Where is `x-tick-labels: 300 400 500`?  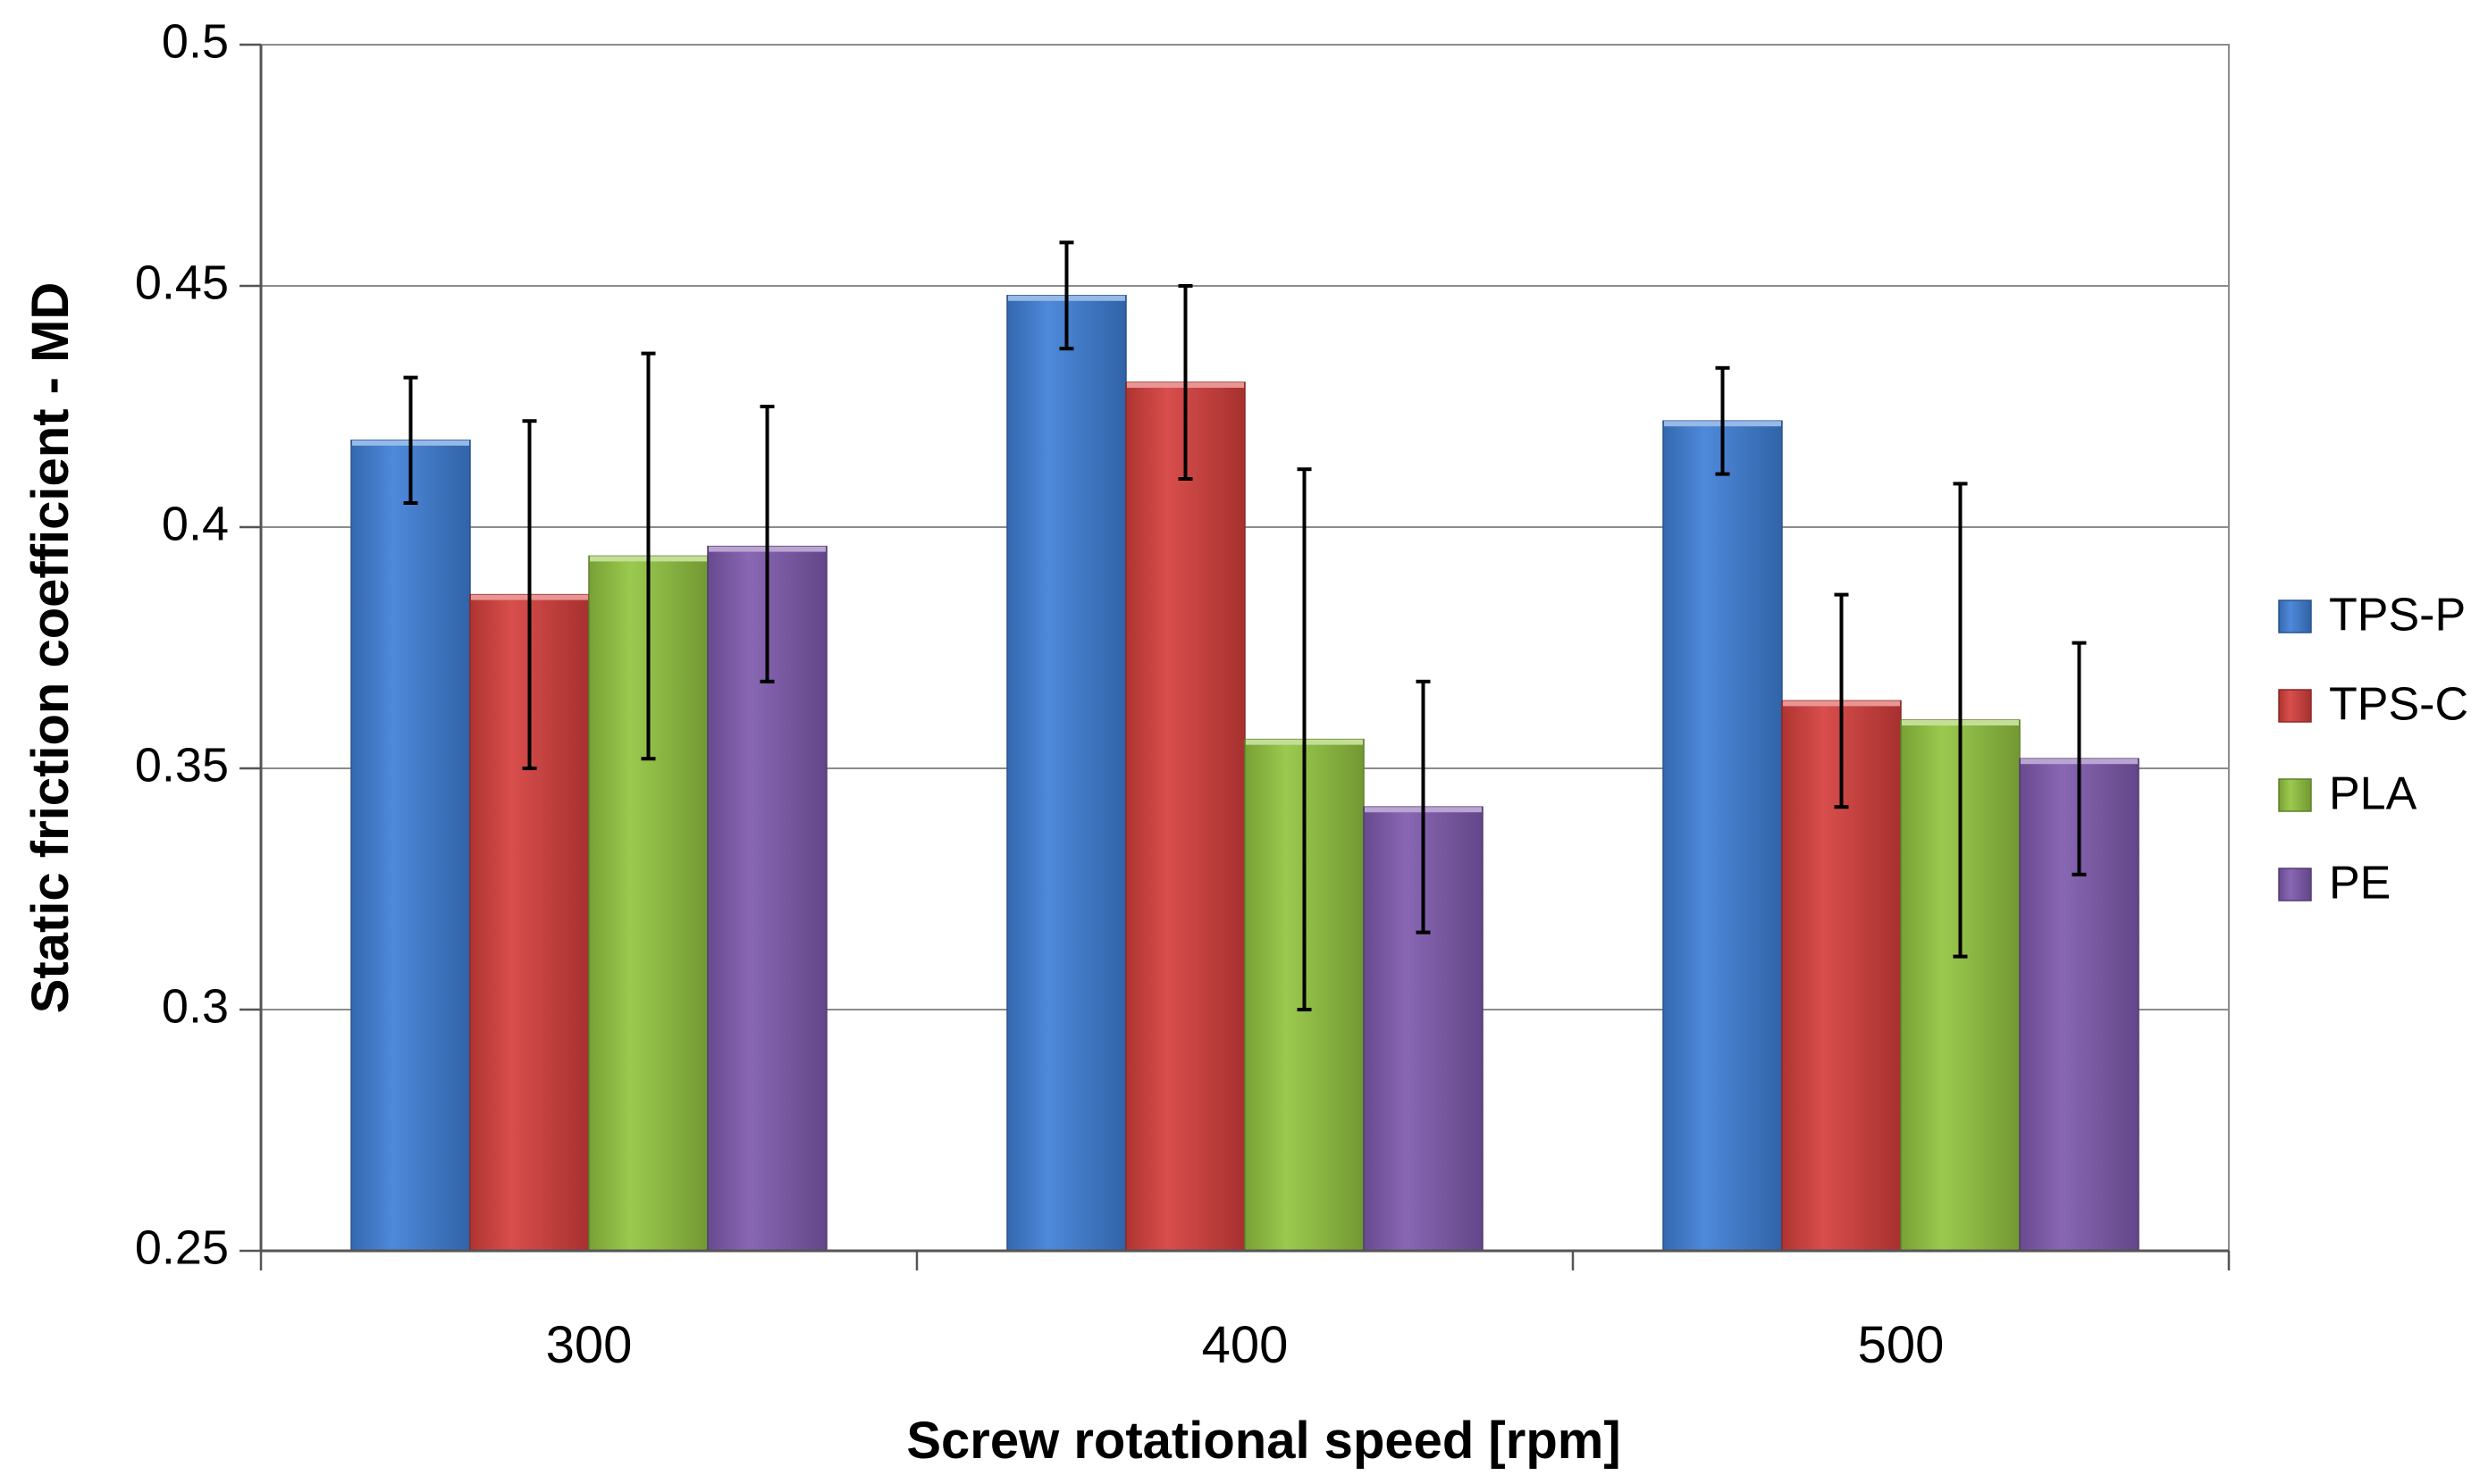 x-tick-labels: 300 400 500 is located at coordinates (1245, 1345).